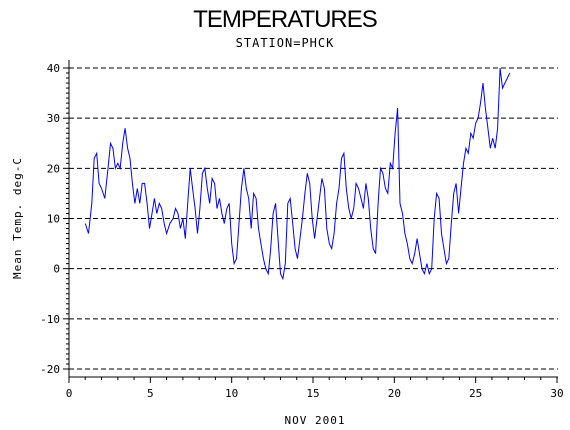 The height and width of the screenshot is (430, 570). What do you see at coordinates (53, 118) in the screenshot?
I see `y-tick-label: 30` at bounding box center [53, 118].